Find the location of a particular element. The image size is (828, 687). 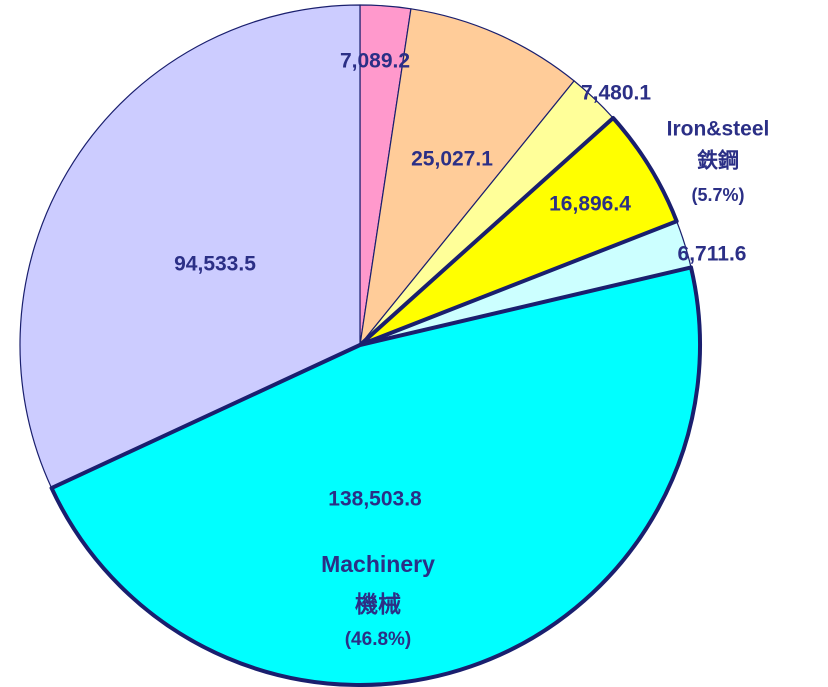

annotation: Iron&steel is located at coordinates (718, 129).